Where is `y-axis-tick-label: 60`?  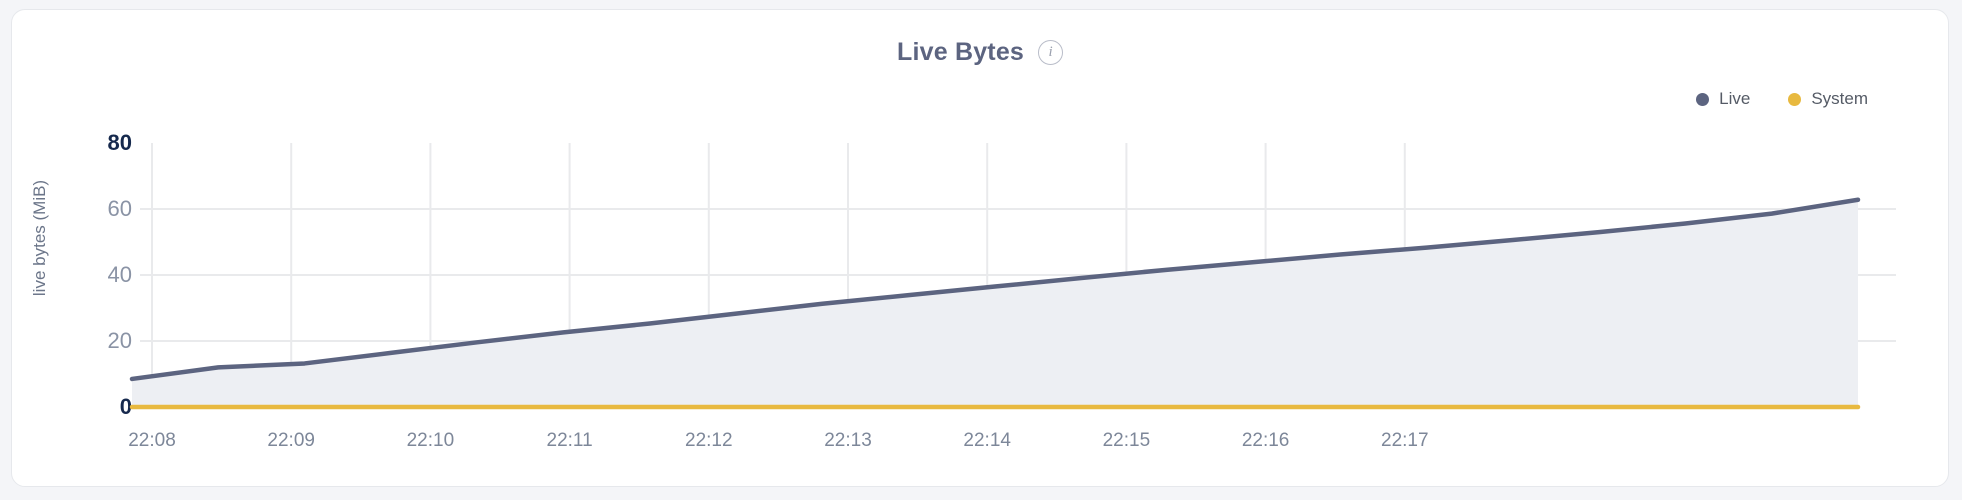
y-axis-tick-label: 60 is located at coordinates (119, 208).